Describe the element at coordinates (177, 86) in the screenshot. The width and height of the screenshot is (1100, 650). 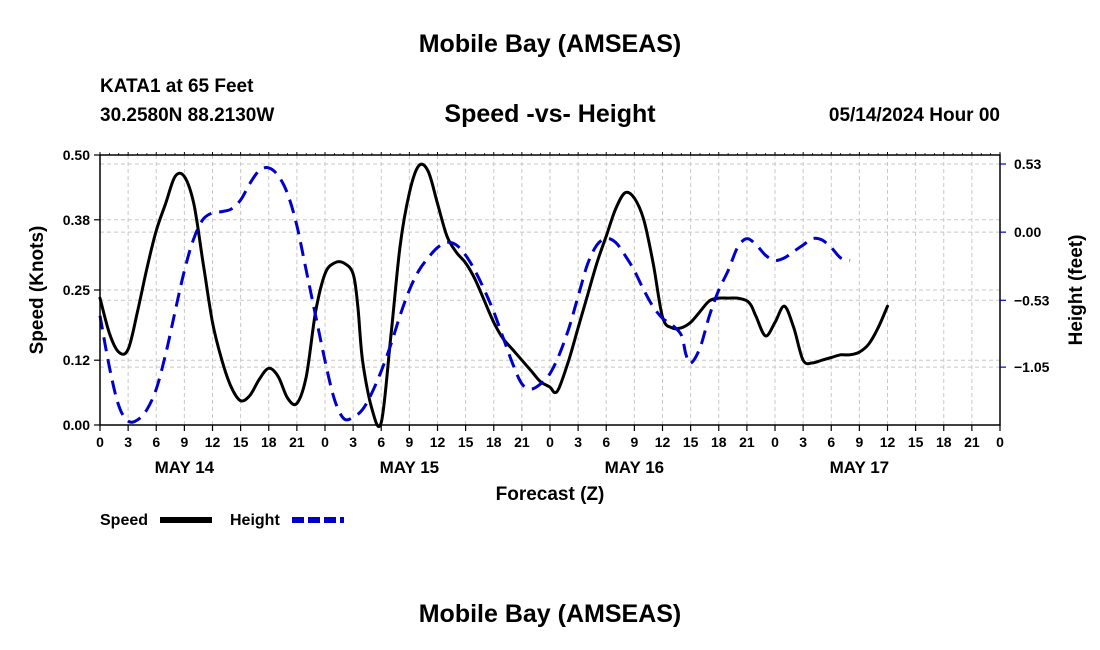
I see `station-label: KATA1 at 65 Feet` at that location.